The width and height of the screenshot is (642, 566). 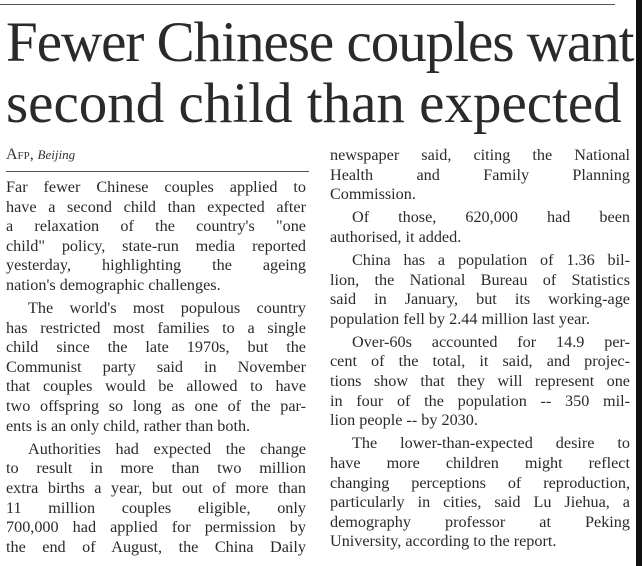 I want to click on text-line: Of those, 620,000 had been, so click(x=491, y=217).